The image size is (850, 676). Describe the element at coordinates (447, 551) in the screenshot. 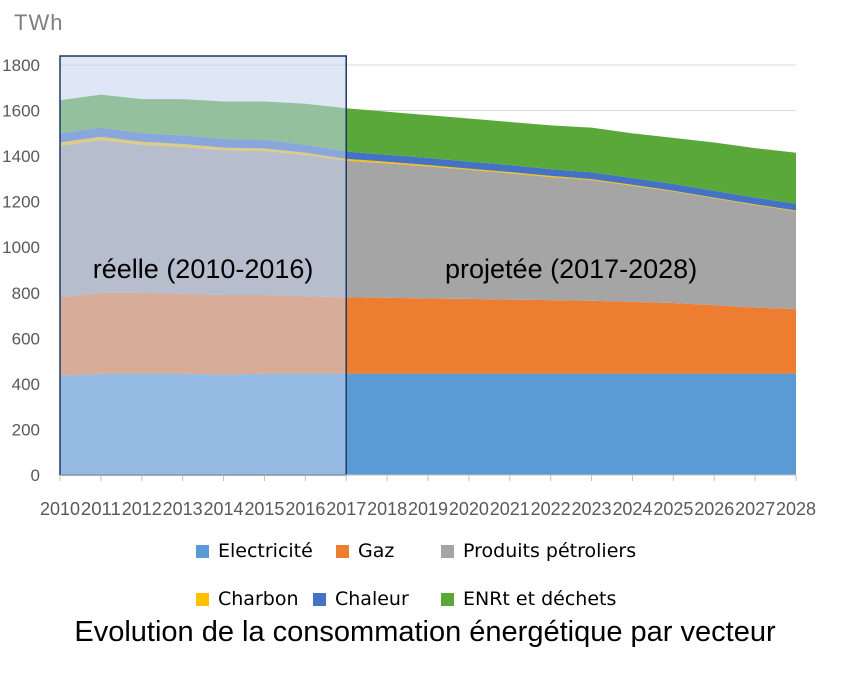

I see `legend-swatch-produits-petroliers` at that location.